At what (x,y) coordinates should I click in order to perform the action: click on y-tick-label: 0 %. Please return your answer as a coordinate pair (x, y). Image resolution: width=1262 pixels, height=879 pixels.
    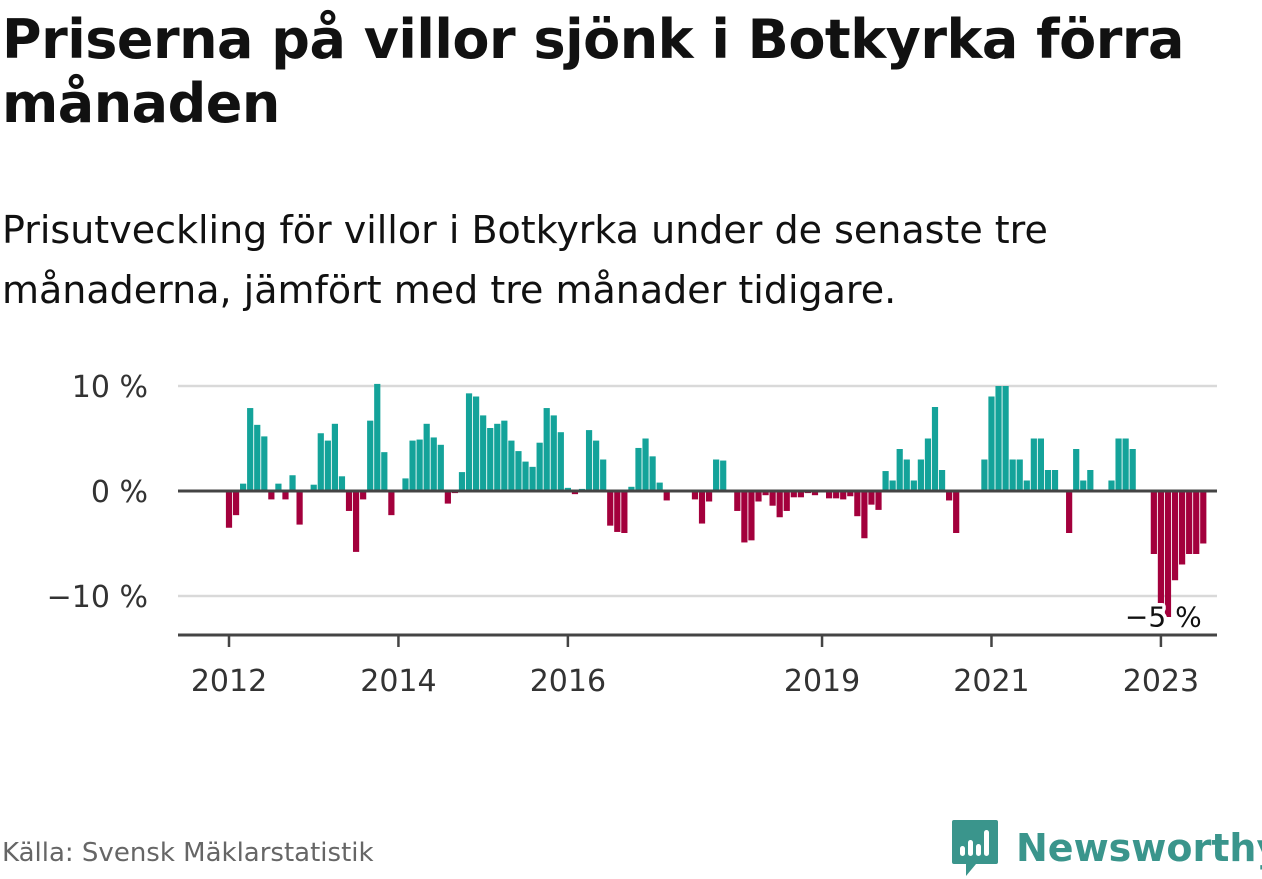
    Looking at the image, I should click on (119, 492).